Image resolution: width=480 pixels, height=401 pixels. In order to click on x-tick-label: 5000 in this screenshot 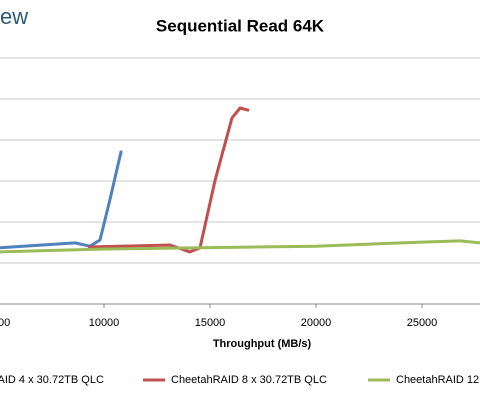, I will do `click(5, 323)`.